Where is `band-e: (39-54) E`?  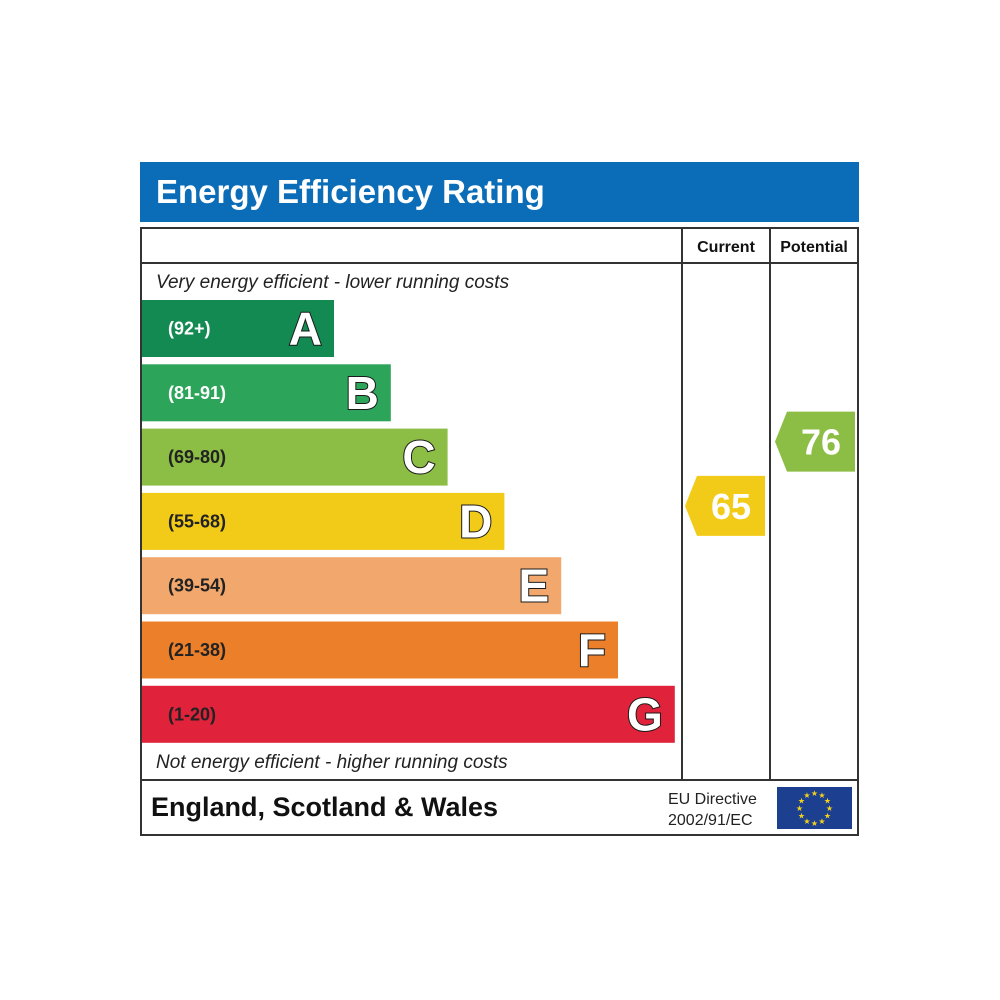
band-e: (39-54) E is located at coordinates (352, 586).